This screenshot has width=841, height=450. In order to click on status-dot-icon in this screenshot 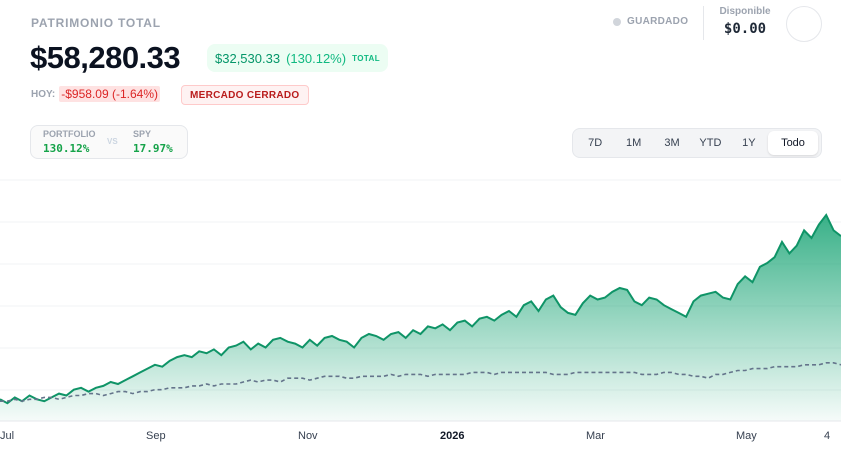, I will do `click(617, 21)`.